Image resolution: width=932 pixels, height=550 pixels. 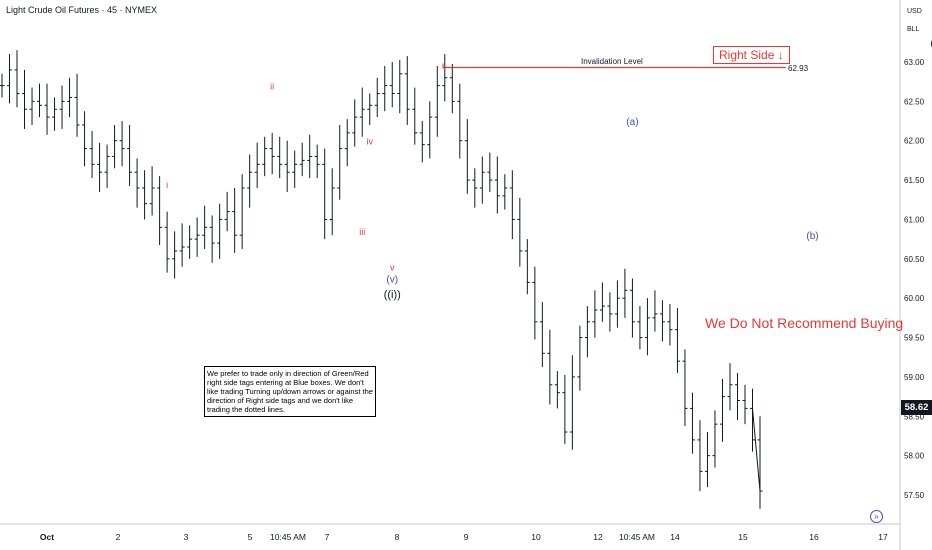 I want to click on y-tick-label: 62.50, so click(x=914, y=101).